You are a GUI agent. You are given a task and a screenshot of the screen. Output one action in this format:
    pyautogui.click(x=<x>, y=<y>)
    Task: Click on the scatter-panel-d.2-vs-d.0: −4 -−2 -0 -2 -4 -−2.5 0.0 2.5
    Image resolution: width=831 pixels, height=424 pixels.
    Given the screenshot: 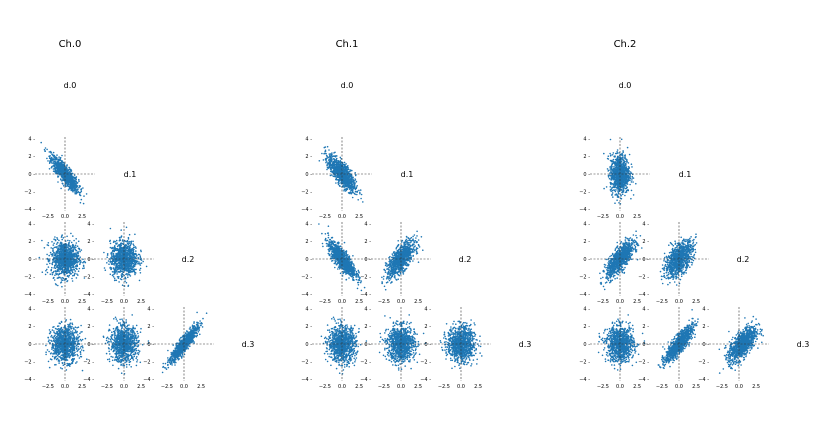 What is the action you would take?
    pyautogui.click(x=59, y=263)
    